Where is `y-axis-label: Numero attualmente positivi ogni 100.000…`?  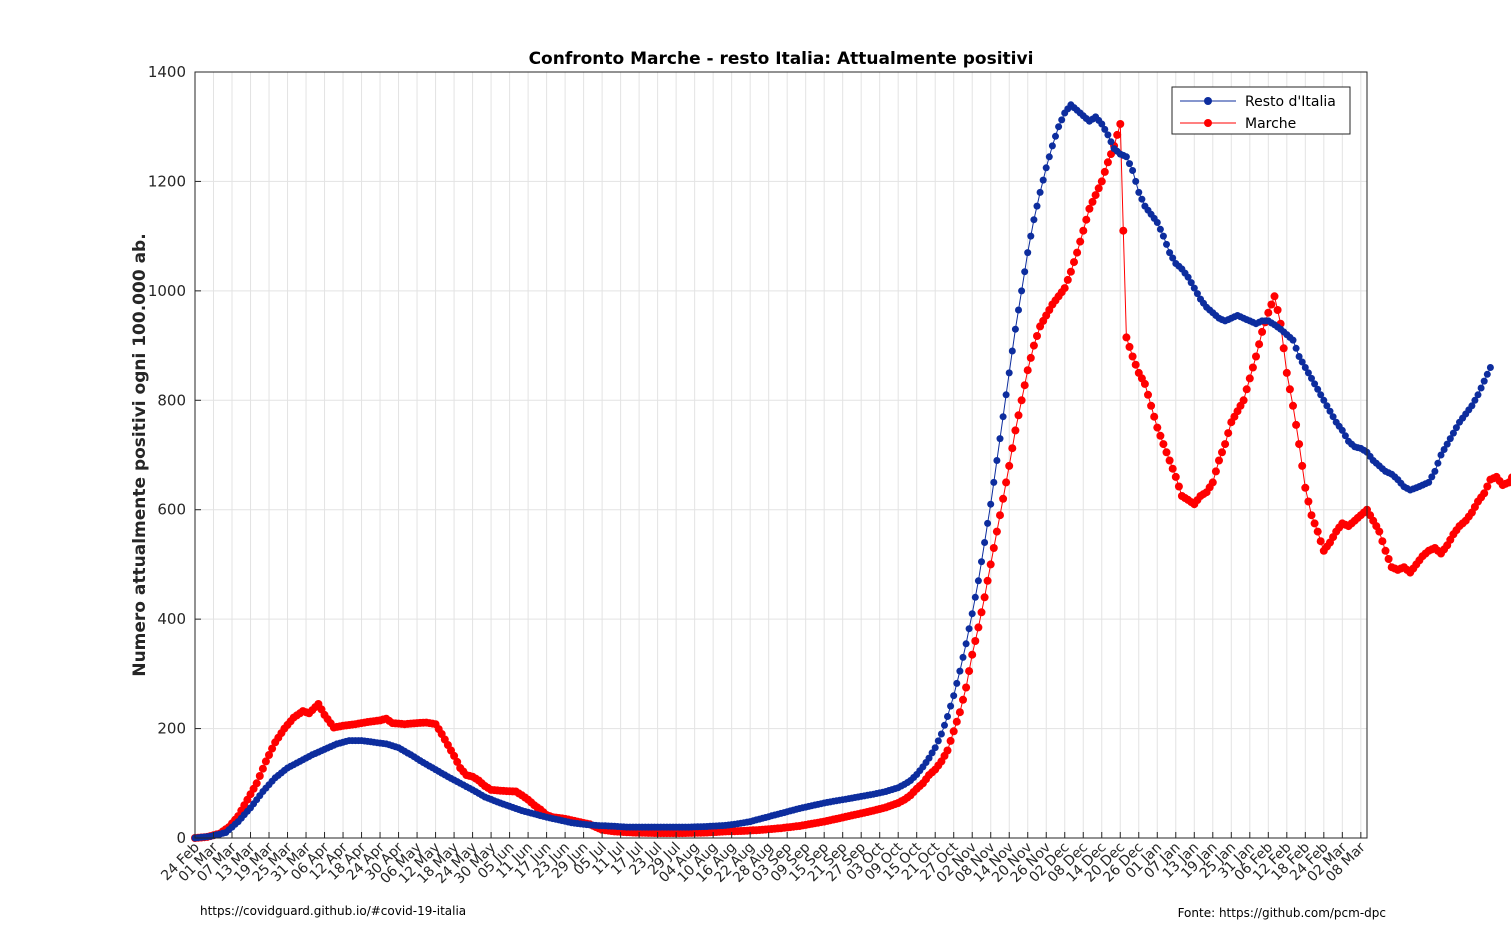
y-axis-label: Numero attualmente positivi ogni 100.000… is located at coordinates (140, 454).